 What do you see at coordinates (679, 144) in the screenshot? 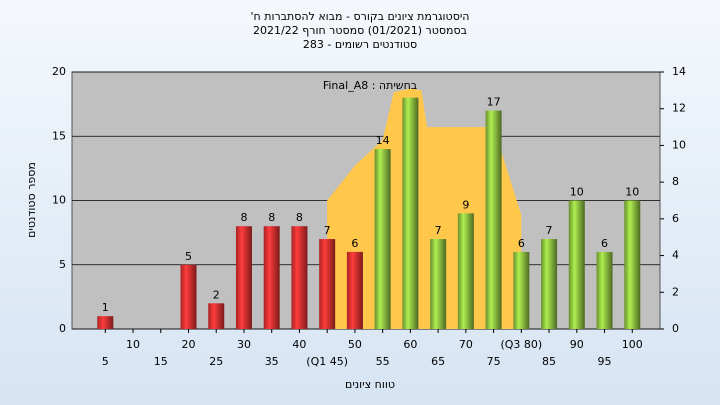
I see `y2-tick-label: 10` at bounding box center [679, 144].